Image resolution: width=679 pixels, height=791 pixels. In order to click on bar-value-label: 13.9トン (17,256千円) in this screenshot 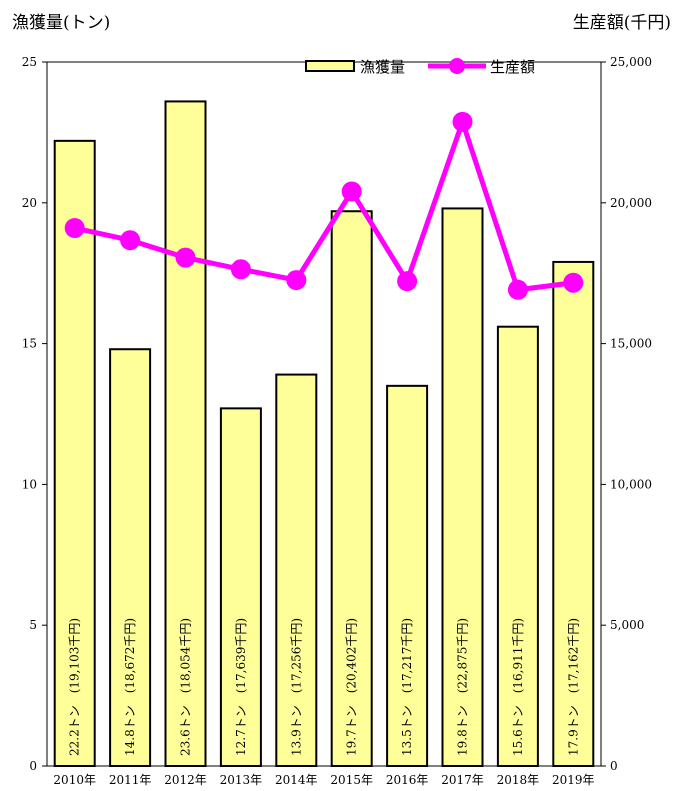, I will do `click(296, 687)`.